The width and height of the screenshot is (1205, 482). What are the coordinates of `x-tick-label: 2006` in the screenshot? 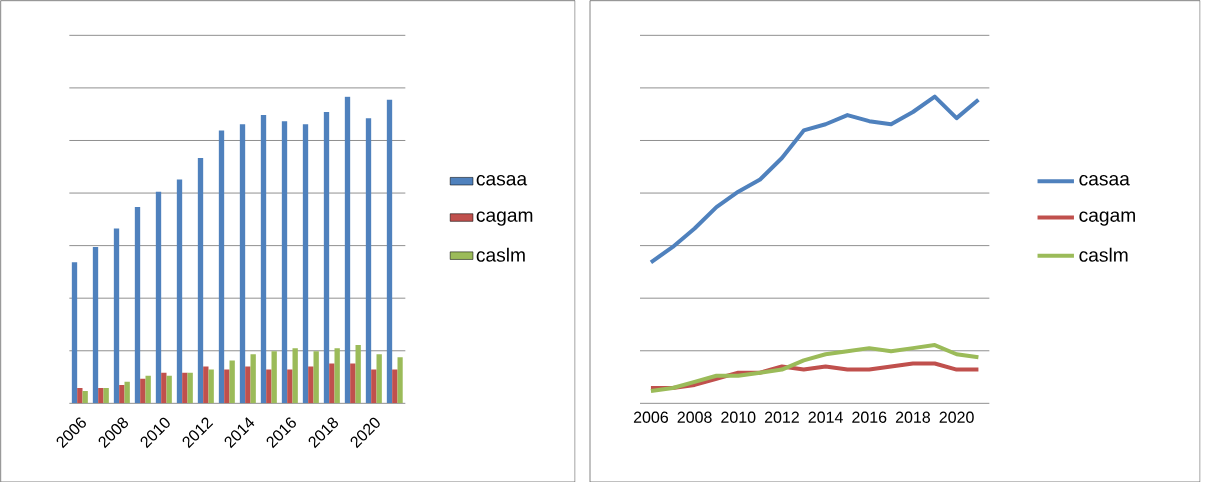 It's located at (651, 417).